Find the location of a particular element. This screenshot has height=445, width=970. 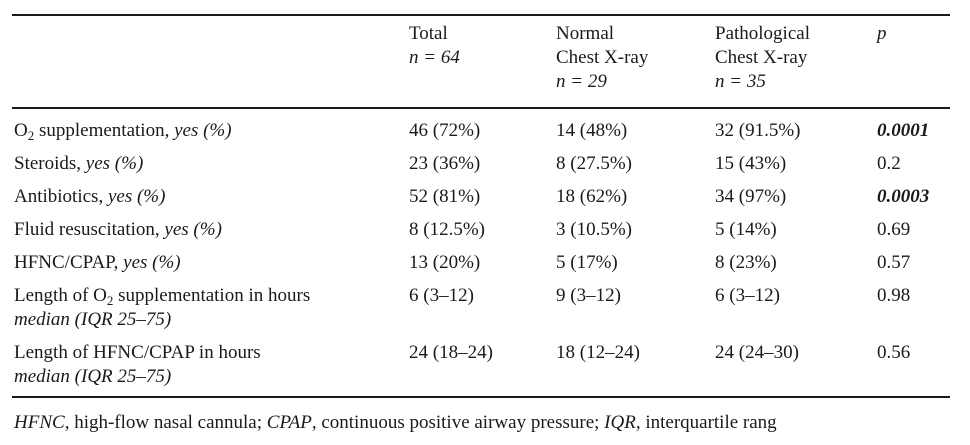

header-pathological-n: n = 35 is located at coordinates (740, 81).